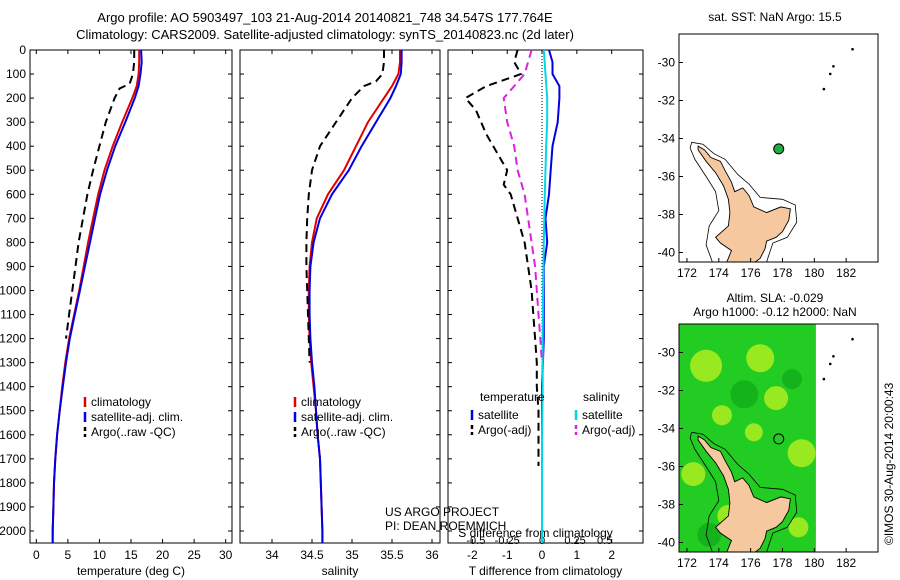  I want to click on x-axis-label-secondary: S difference from climatology, so click(535, 533).